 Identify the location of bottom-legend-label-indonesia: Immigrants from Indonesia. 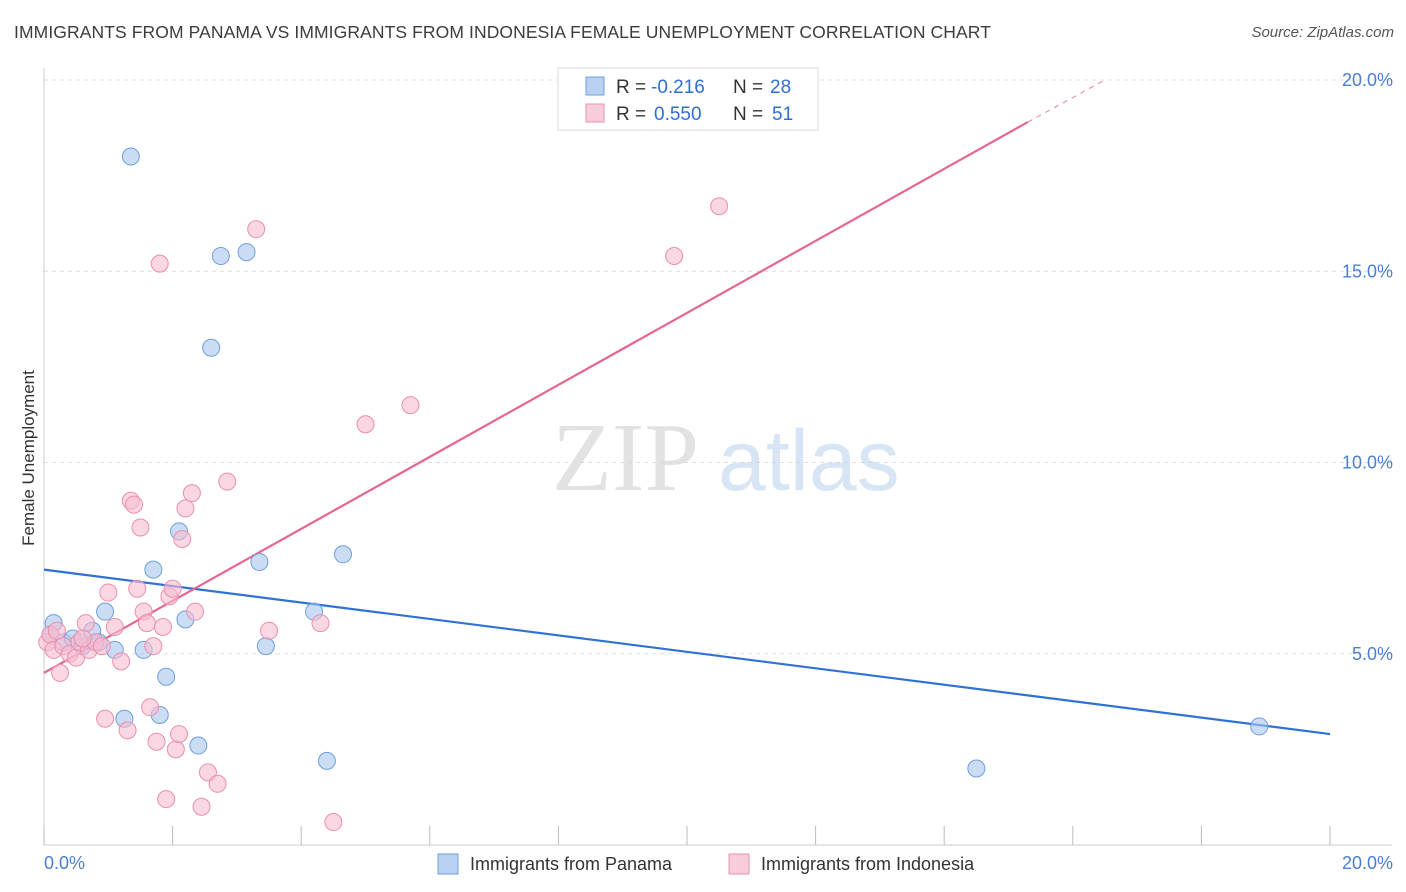
(868, 864).